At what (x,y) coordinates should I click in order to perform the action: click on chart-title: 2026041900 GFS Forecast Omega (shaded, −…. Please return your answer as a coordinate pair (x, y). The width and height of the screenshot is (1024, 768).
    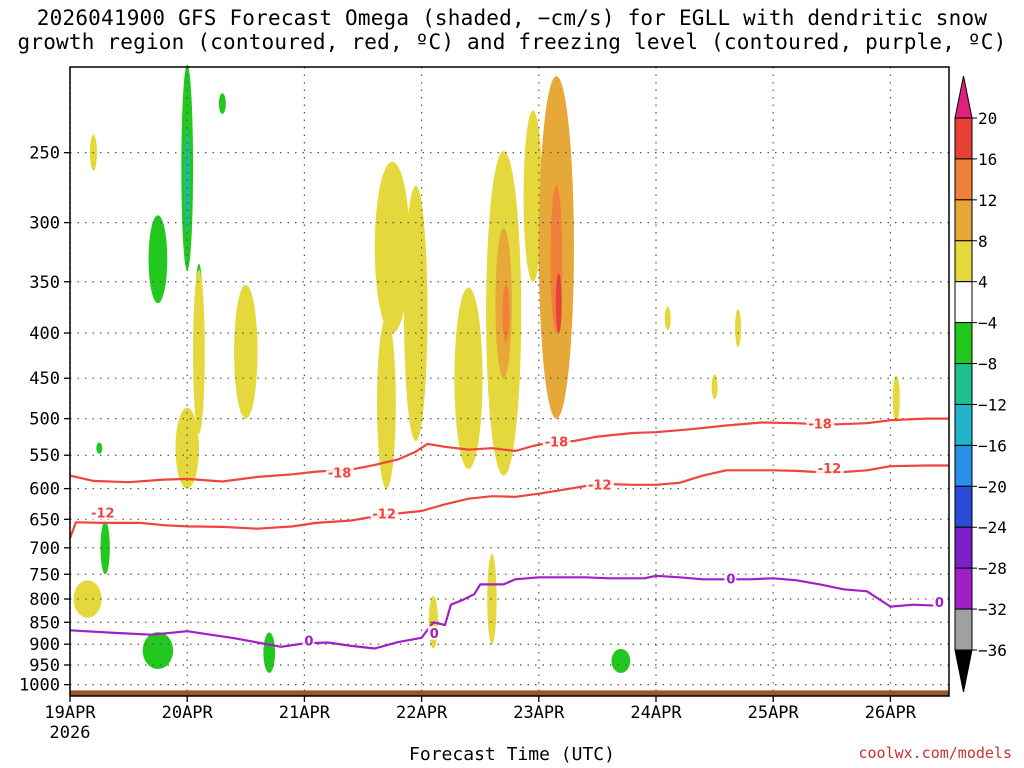
    Looking at the image, I should click on (512, 30).